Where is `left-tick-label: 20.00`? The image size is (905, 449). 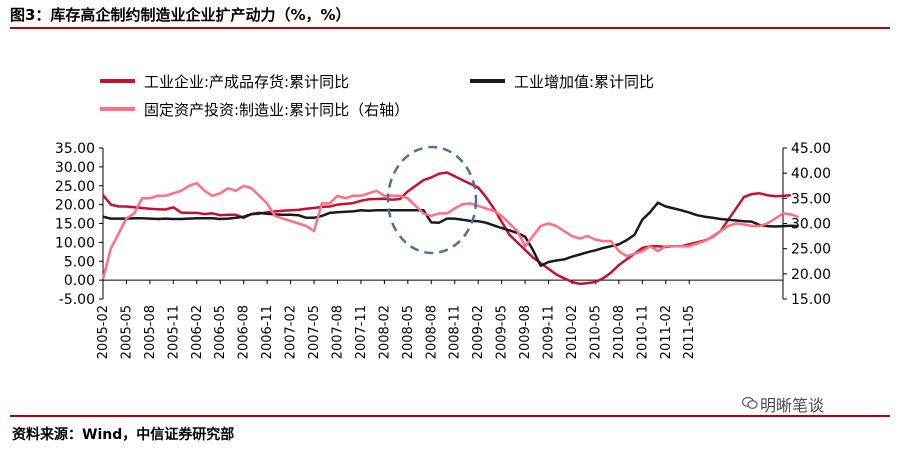
left-tick-label: 20.00 is located at coordinates (75, 206).